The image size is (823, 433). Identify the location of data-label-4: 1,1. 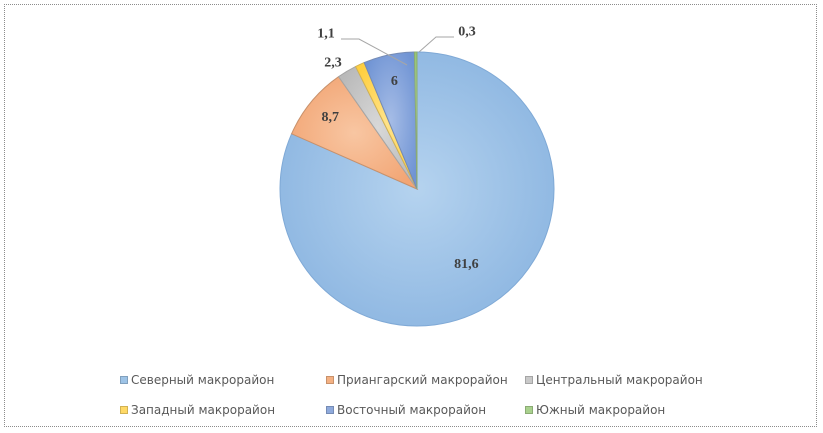
(326, 34).